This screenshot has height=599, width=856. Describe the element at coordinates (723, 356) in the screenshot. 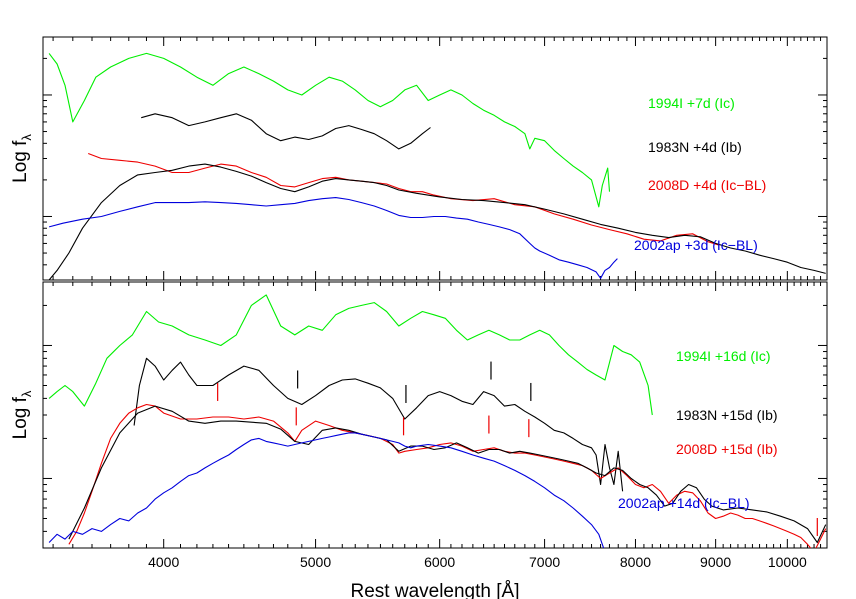

I see `series-label: 1994I +16d (Ic)` at that location.